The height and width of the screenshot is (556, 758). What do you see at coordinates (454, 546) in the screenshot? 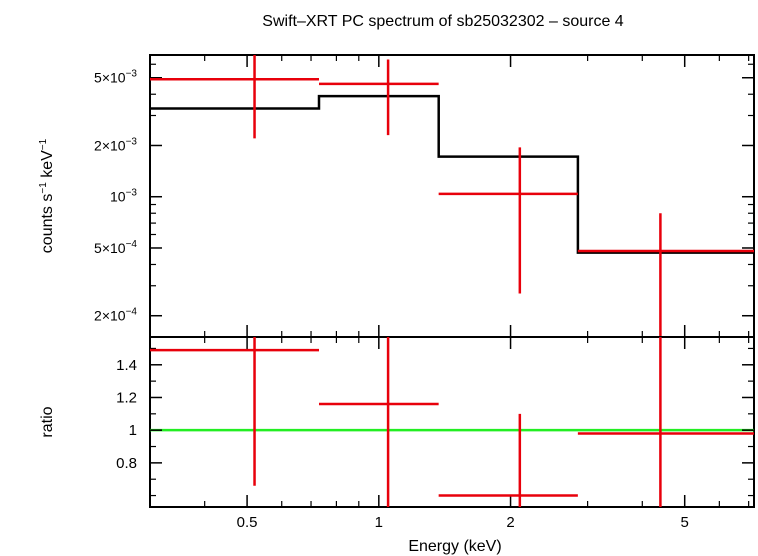
I see `x-axis-label: Energy (keV)` at bounding box center [454, 546].